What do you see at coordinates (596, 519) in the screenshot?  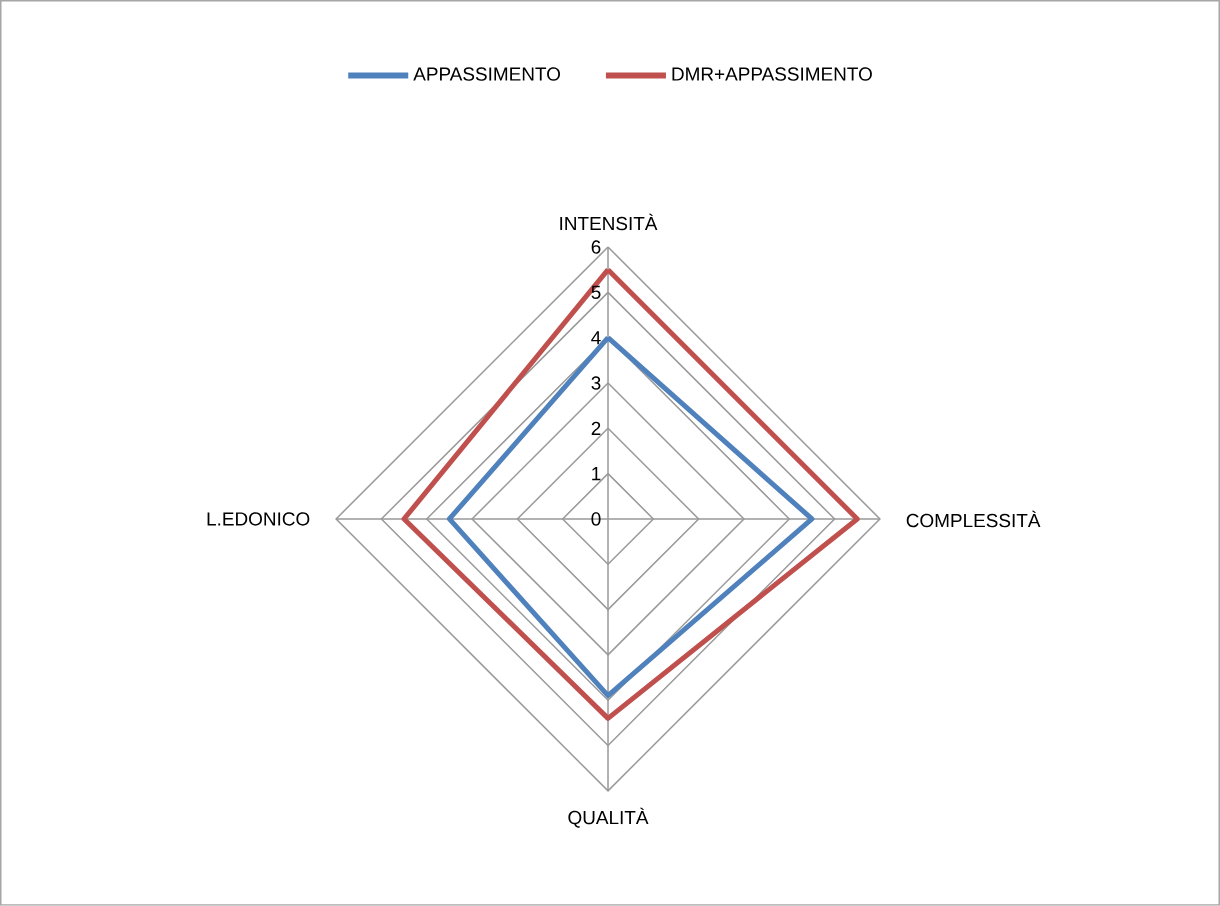 I see `y-tick-label: 0` at bounding box center [596, 519].